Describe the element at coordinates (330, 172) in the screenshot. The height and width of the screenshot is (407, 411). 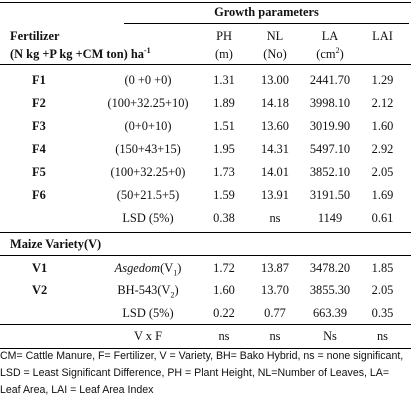
I see `cell-la: 3852.10` at that location.